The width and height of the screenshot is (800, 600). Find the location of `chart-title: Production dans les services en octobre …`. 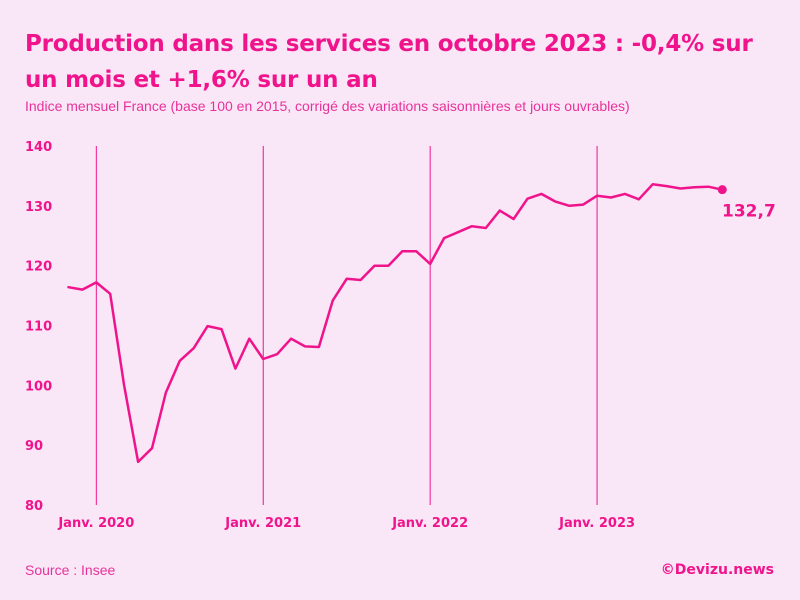

chart-title: Production dans les services en octobre … is located at coordinates (389, 62).